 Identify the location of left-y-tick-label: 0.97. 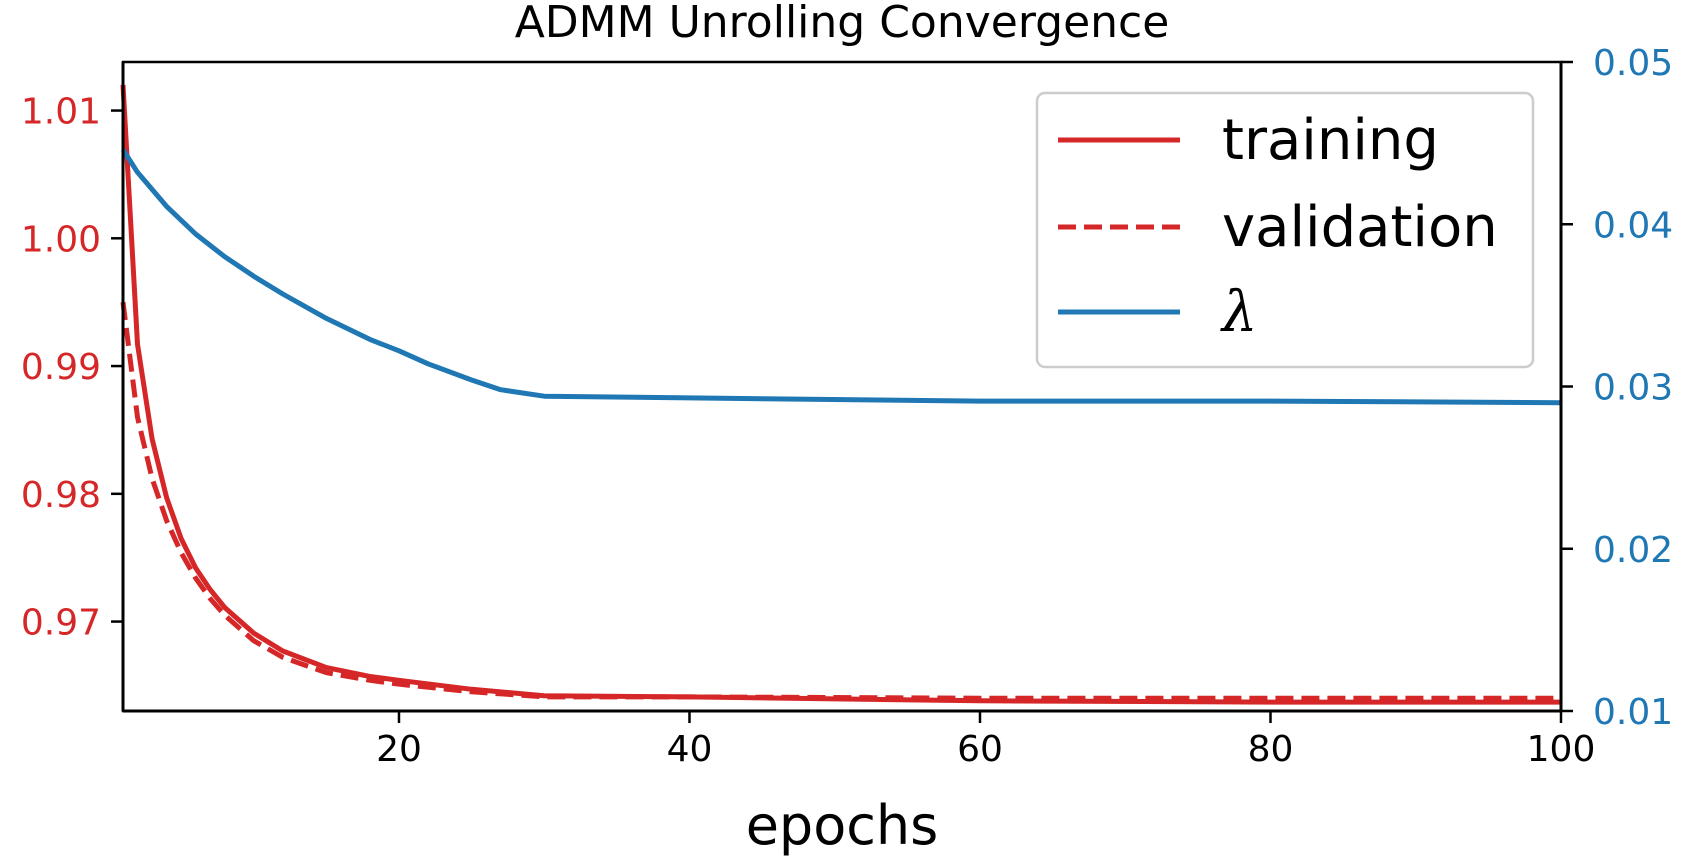
(61, 623).